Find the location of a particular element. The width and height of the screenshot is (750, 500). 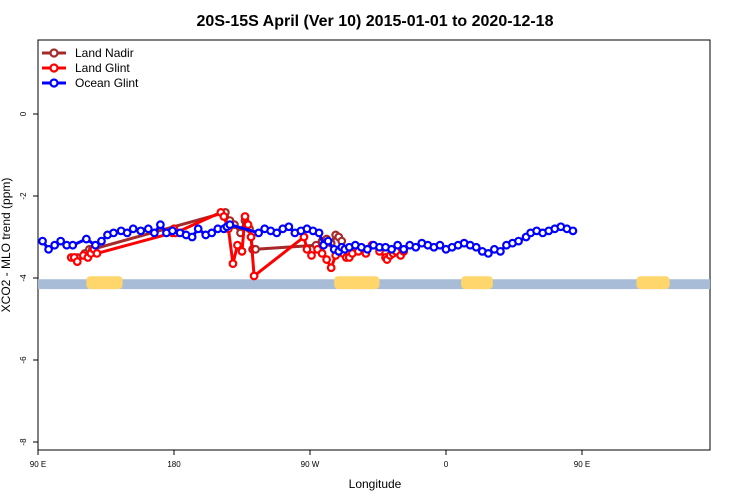

legend-entry: Land Nadir is located at coordinates (88, 53).